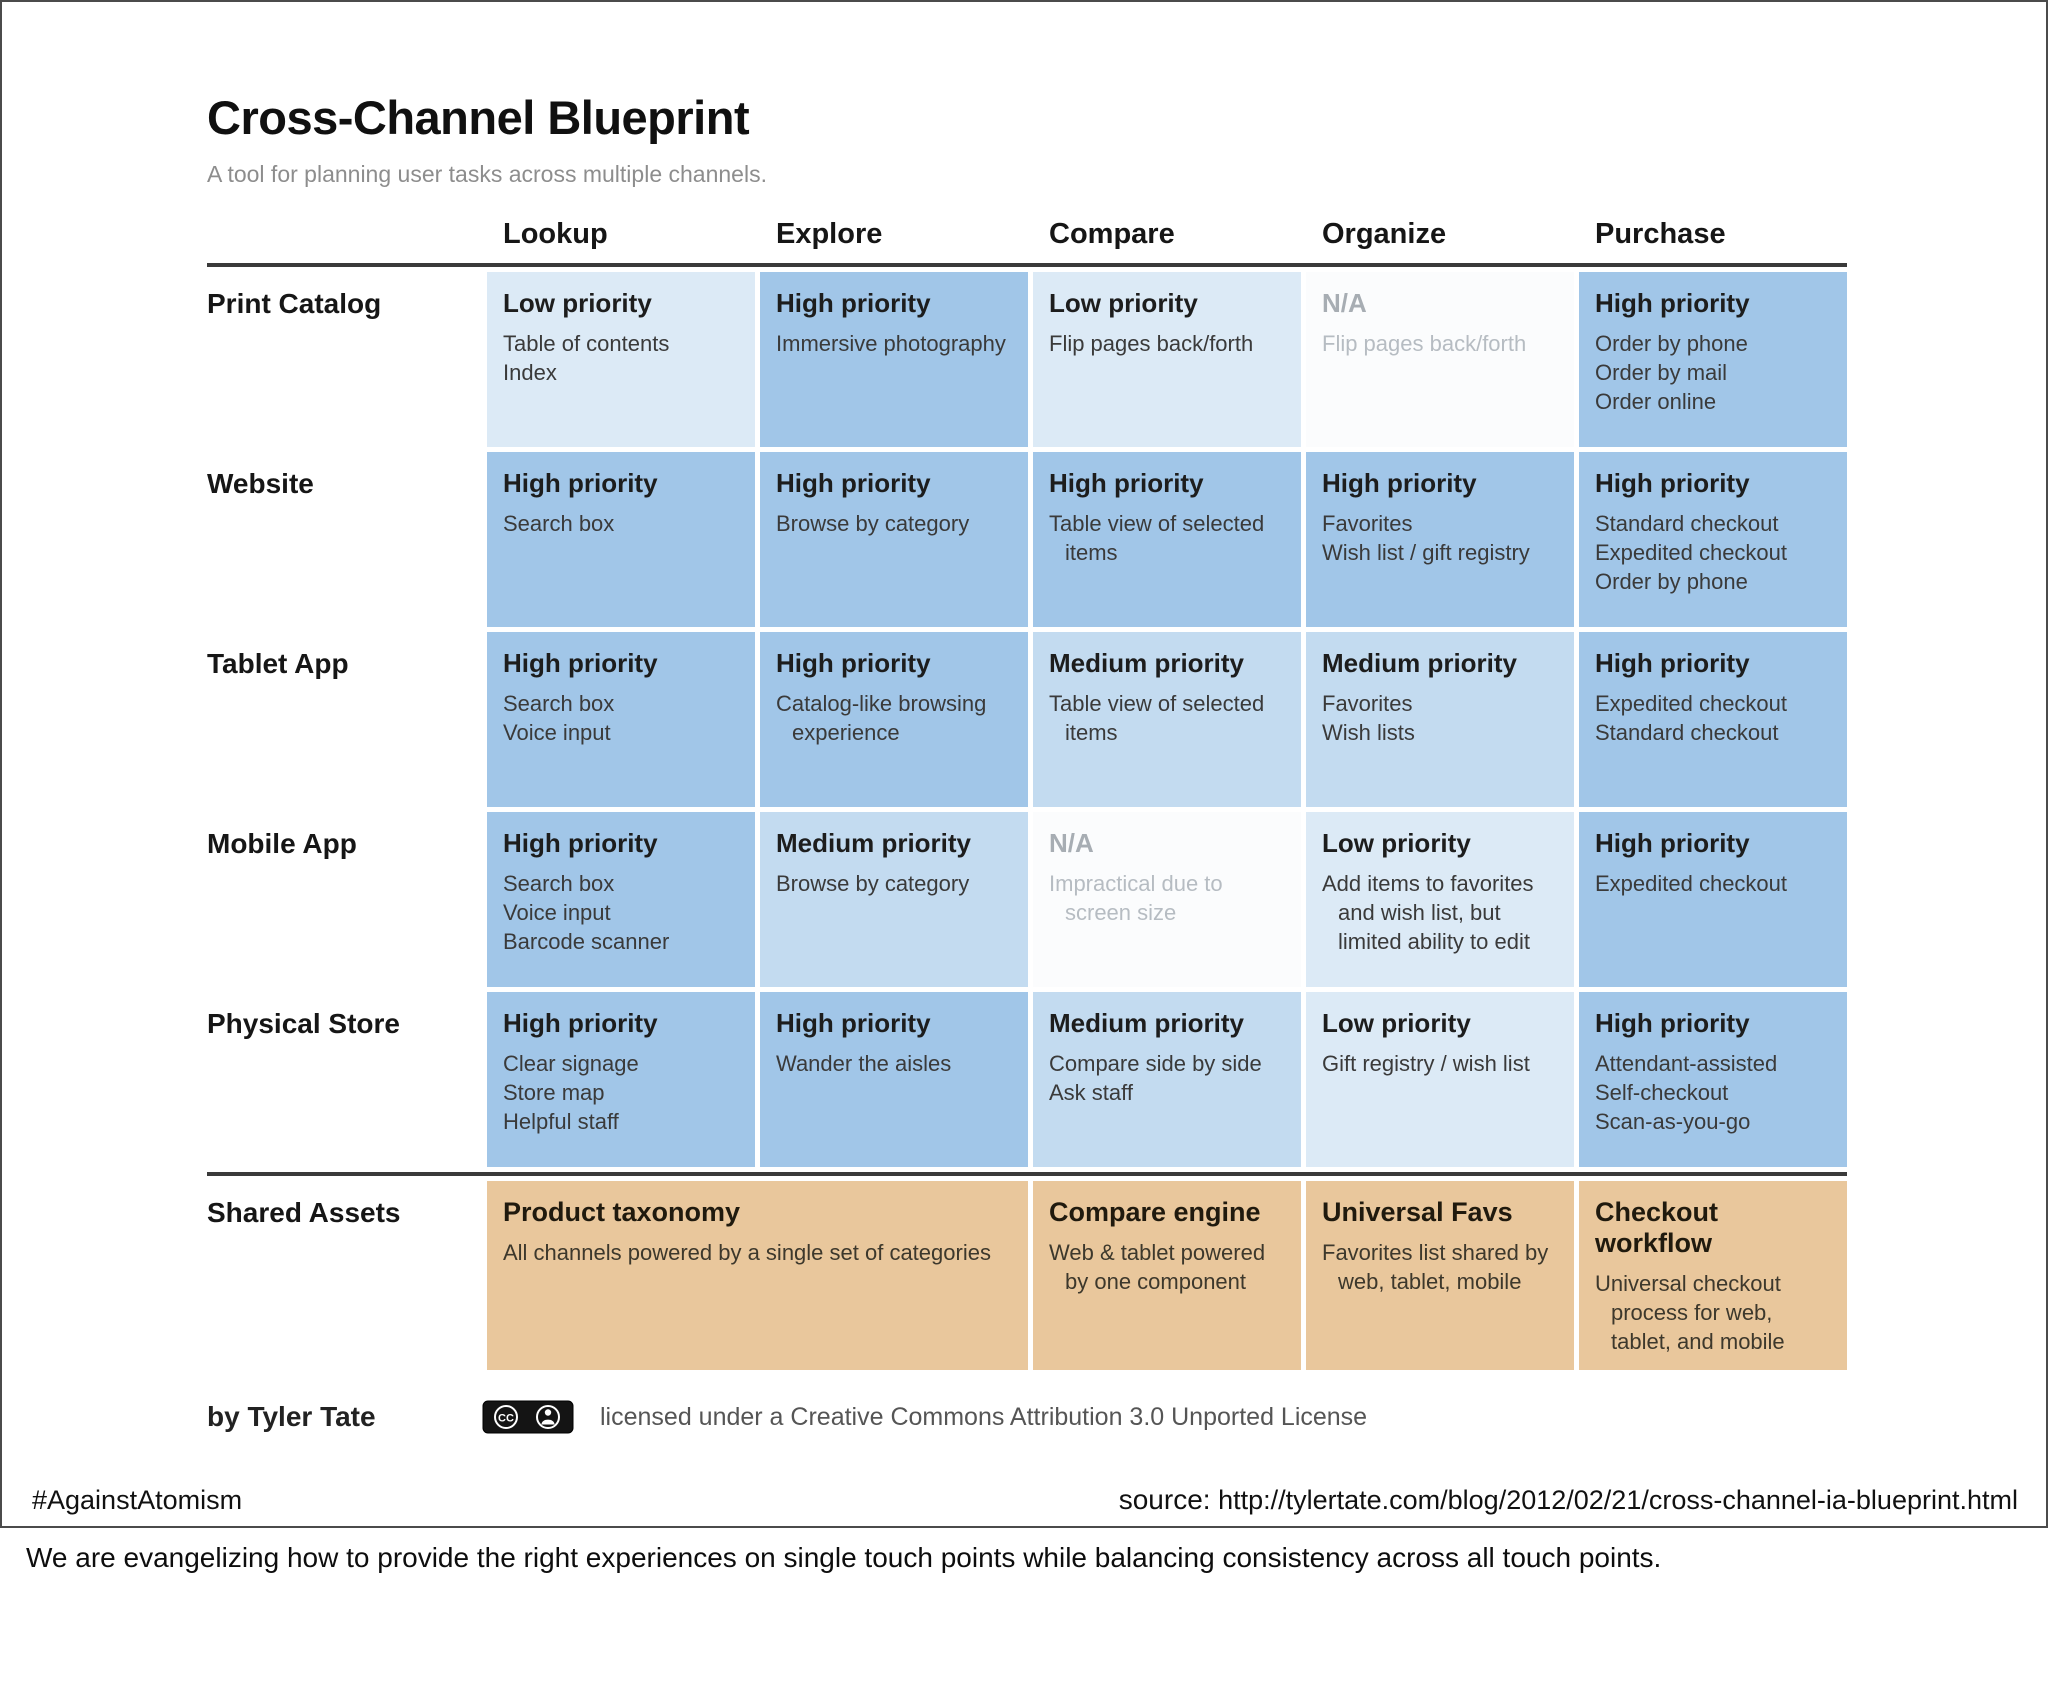 This screenshot has height=1704, width=2048. What do you see at coordinates (1417, 1212) in the screenshot?
I see `shared-asset-title: Universal Favs` at bounding box center [1417, 1212].